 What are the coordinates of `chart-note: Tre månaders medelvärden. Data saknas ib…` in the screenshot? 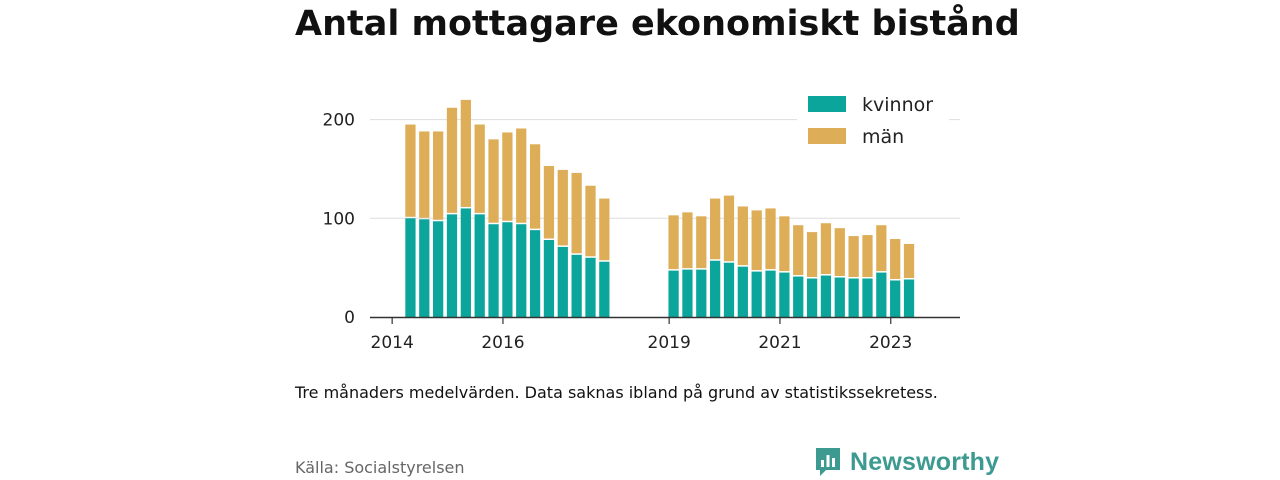 It's located at (616, 392).